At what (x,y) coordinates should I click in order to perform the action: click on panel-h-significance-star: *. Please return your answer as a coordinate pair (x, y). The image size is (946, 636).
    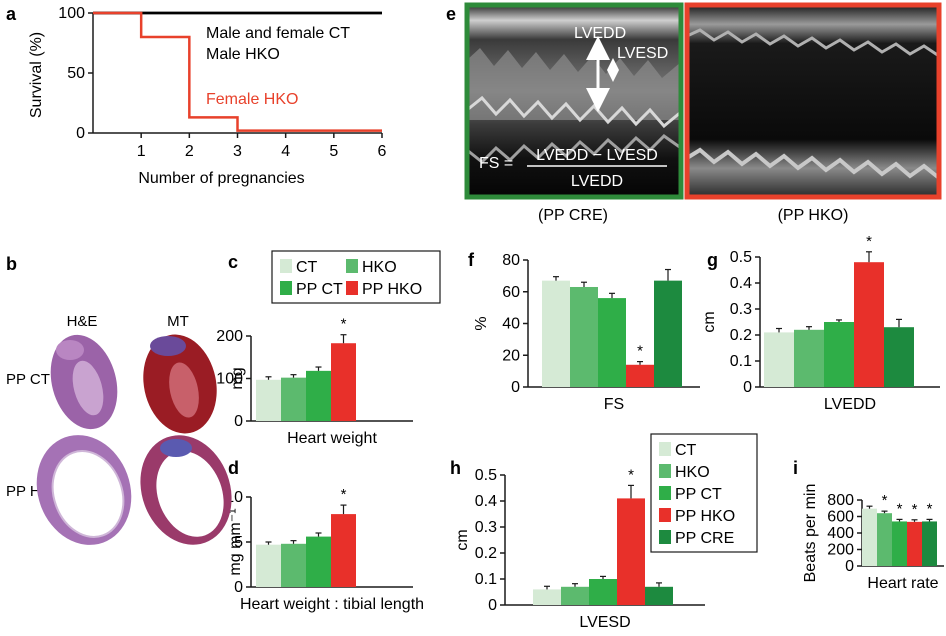
    Looking at the image, I should click on (631, 474).